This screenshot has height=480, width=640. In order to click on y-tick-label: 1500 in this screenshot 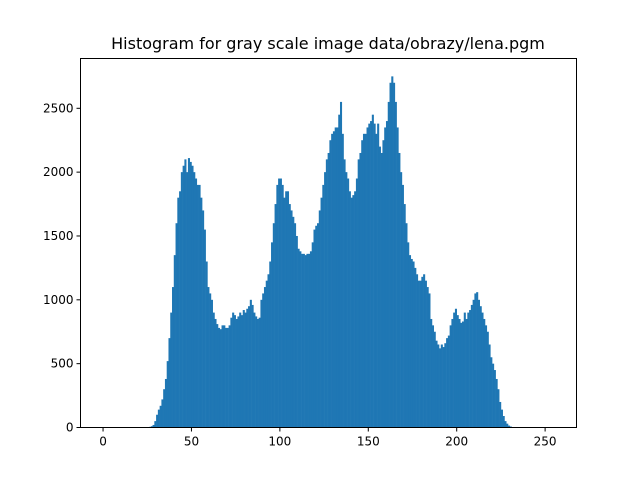, I will do `click(58, 236)`.